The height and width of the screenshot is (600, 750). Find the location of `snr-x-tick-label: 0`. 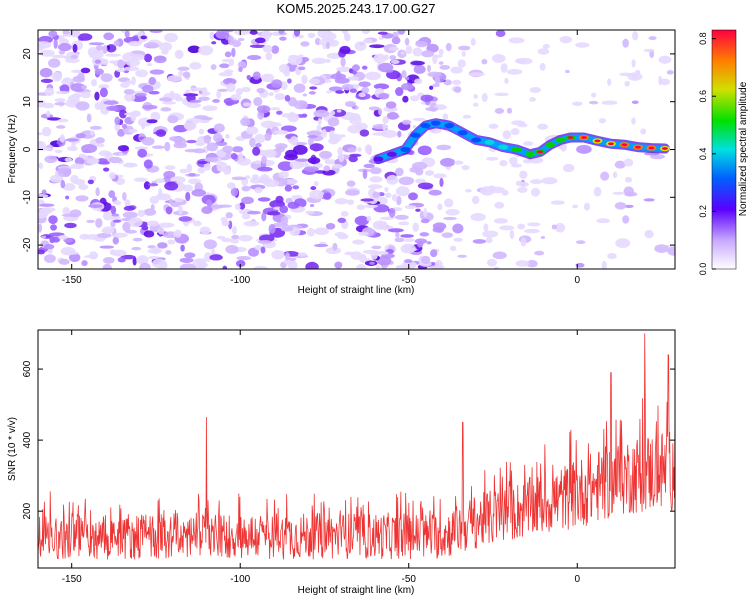

snr-x-tick-label: 0 is located at coordinates (577, 579).